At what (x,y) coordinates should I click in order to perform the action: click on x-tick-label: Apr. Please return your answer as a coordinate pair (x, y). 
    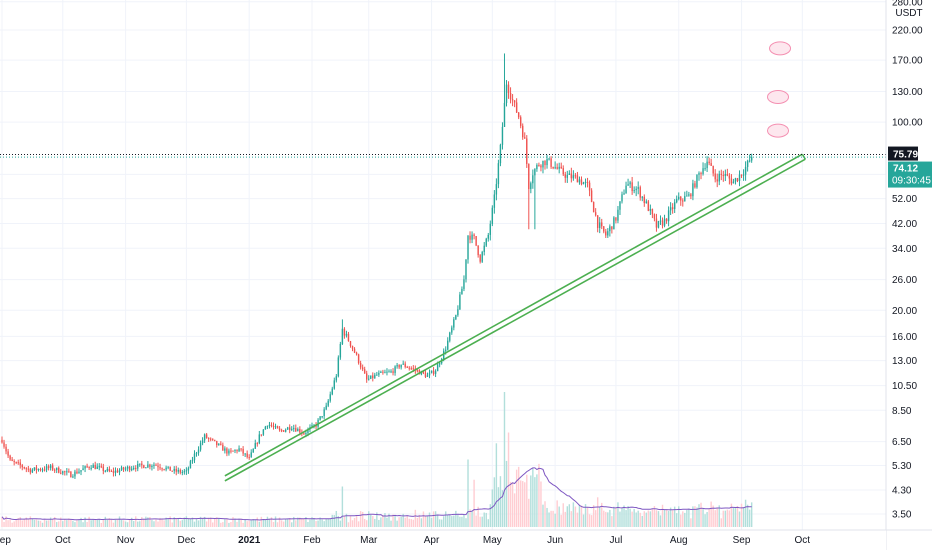
    Looking at the image, I should click on (432, 540).